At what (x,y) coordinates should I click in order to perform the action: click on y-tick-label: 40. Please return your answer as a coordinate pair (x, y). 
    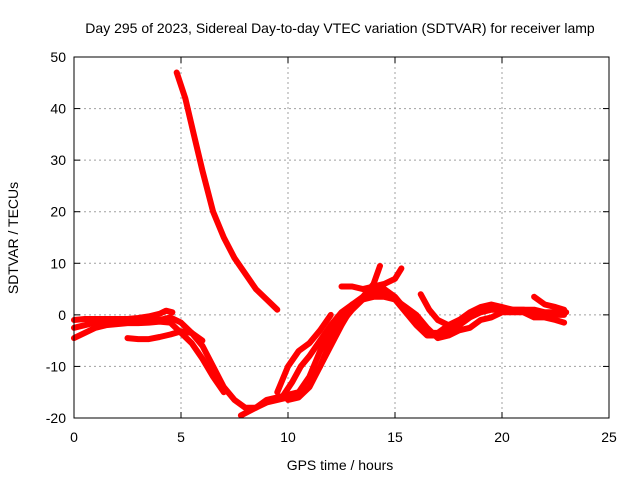
    Looking at the image, I should click on (58, 109).